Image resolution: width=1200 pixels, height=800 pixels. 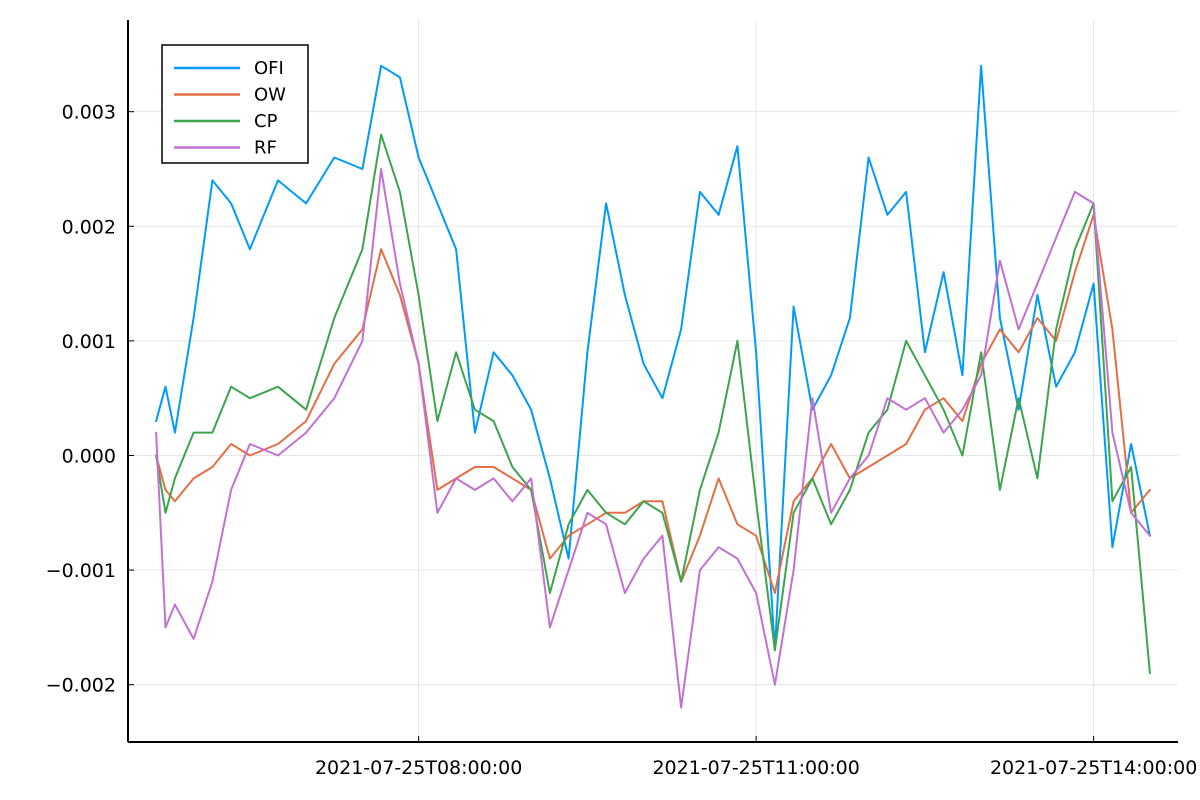 I want to click on x-tick-label: 2021-07-25T08:00:00, so click(x=418, y=768).